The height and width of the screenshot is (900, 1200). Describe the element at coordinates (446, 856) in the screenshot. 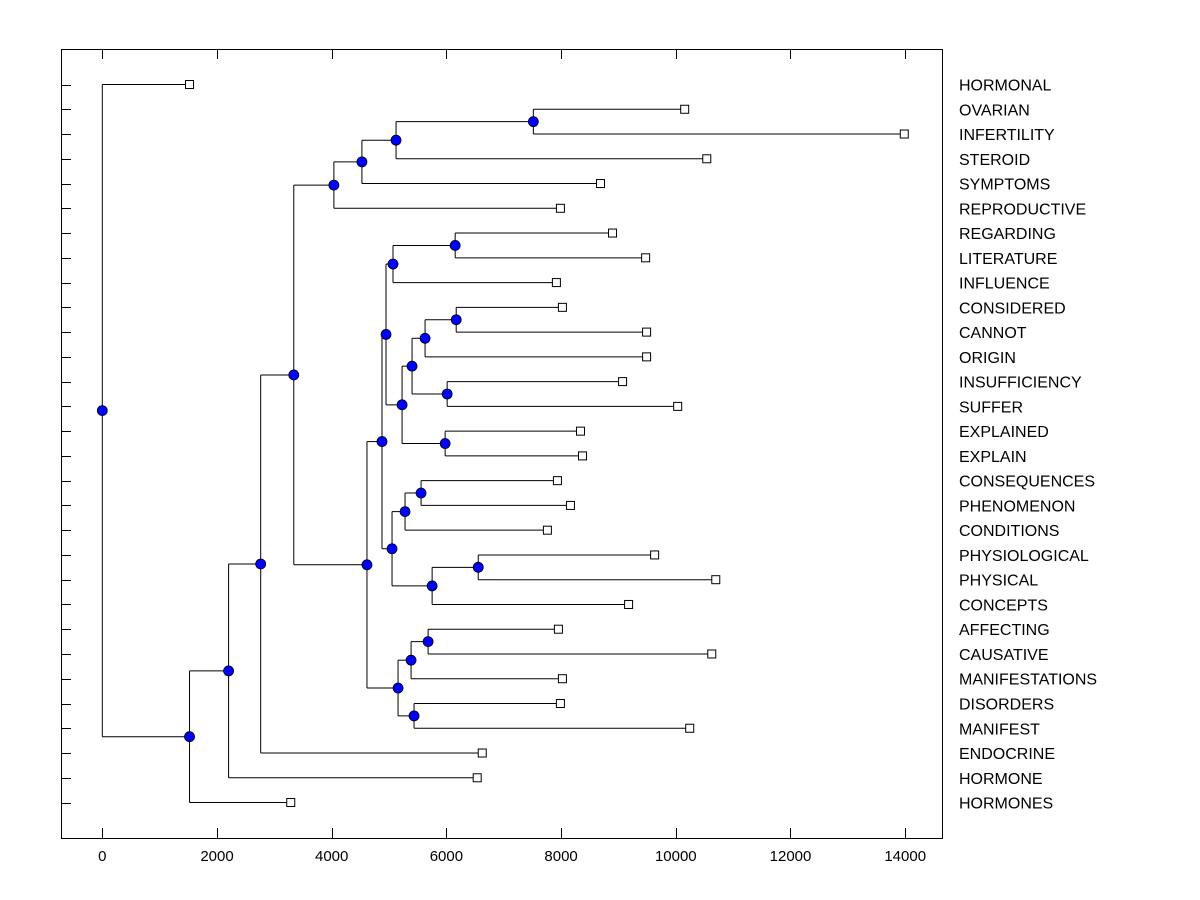

I see `x-tick-label: 6000` at that location.